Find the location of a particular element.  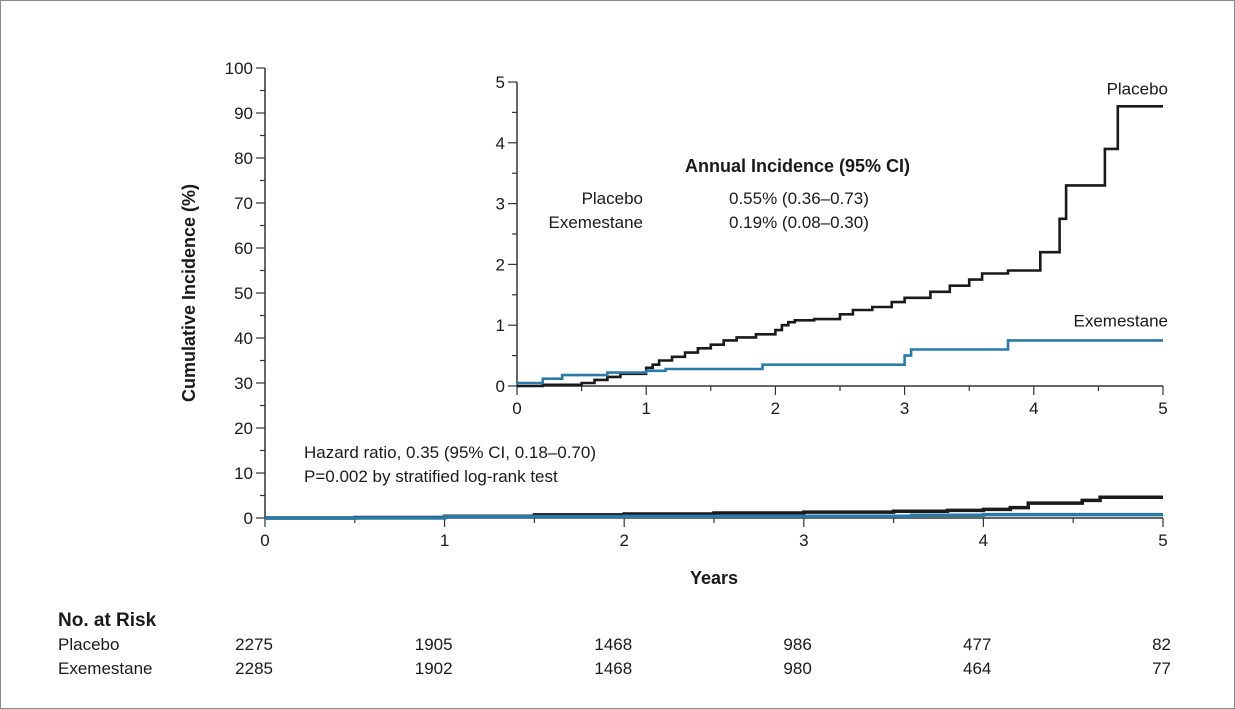

inset-label-exemestane: Exemestane is located at coordinates (1121, 320).